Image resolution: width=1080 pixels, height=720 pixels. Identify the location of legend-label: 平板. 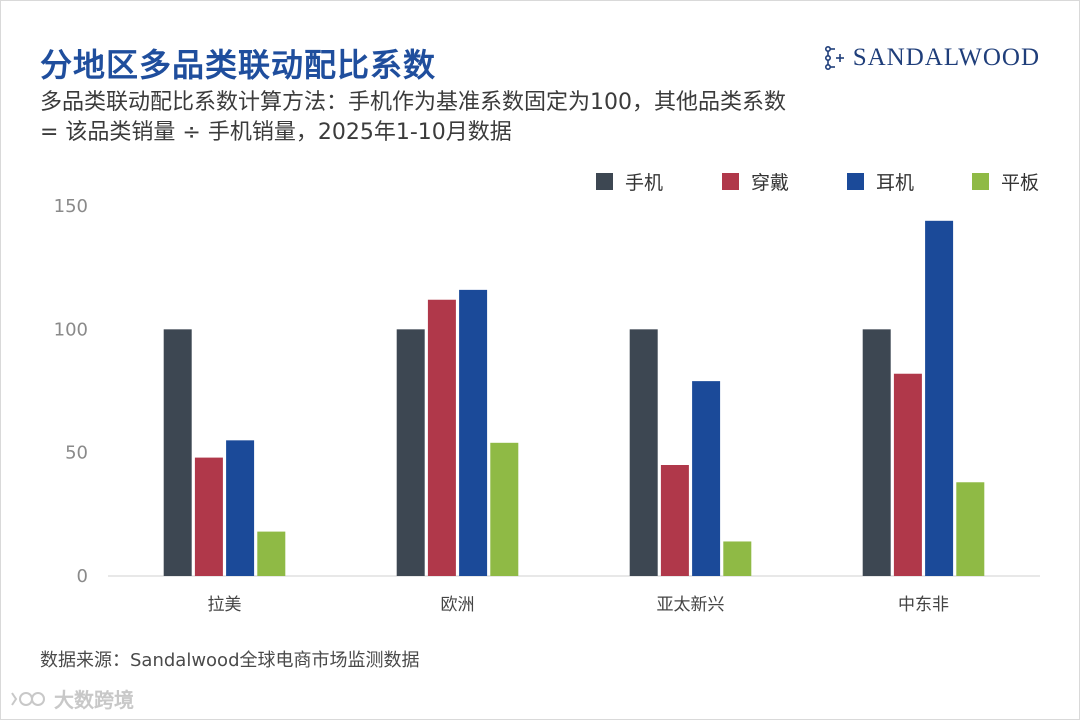
(1020, 183).